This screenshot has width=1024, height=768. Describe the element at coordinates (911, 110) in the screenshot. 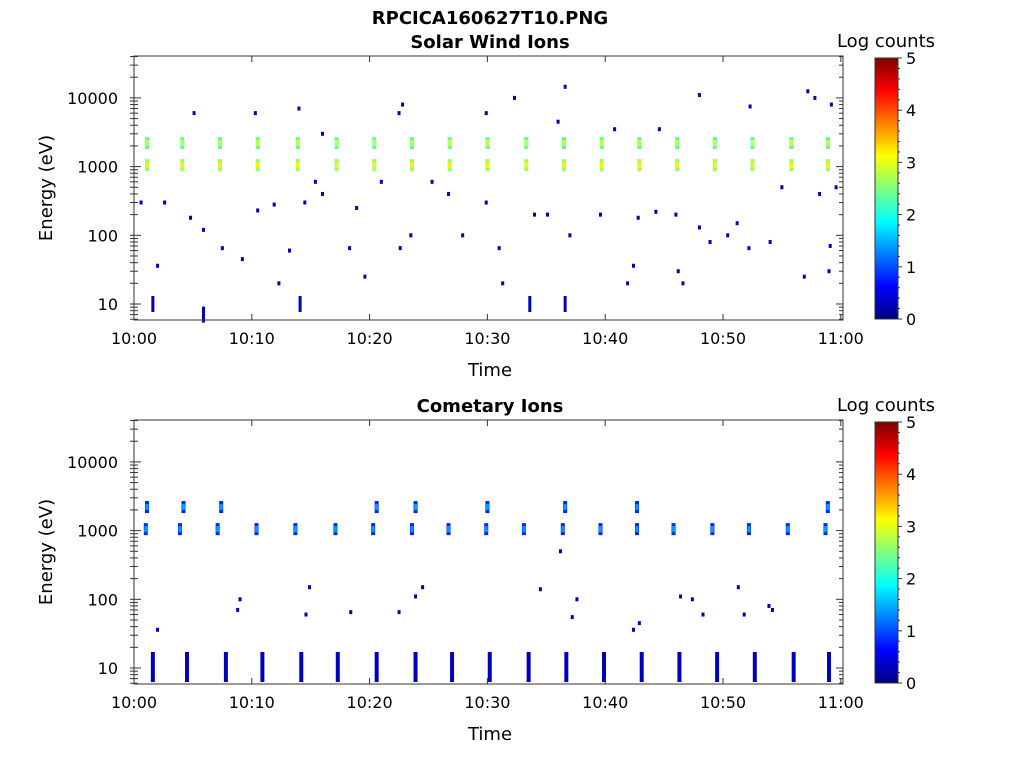

I see `colorbar-tick-label: 4` at that location.